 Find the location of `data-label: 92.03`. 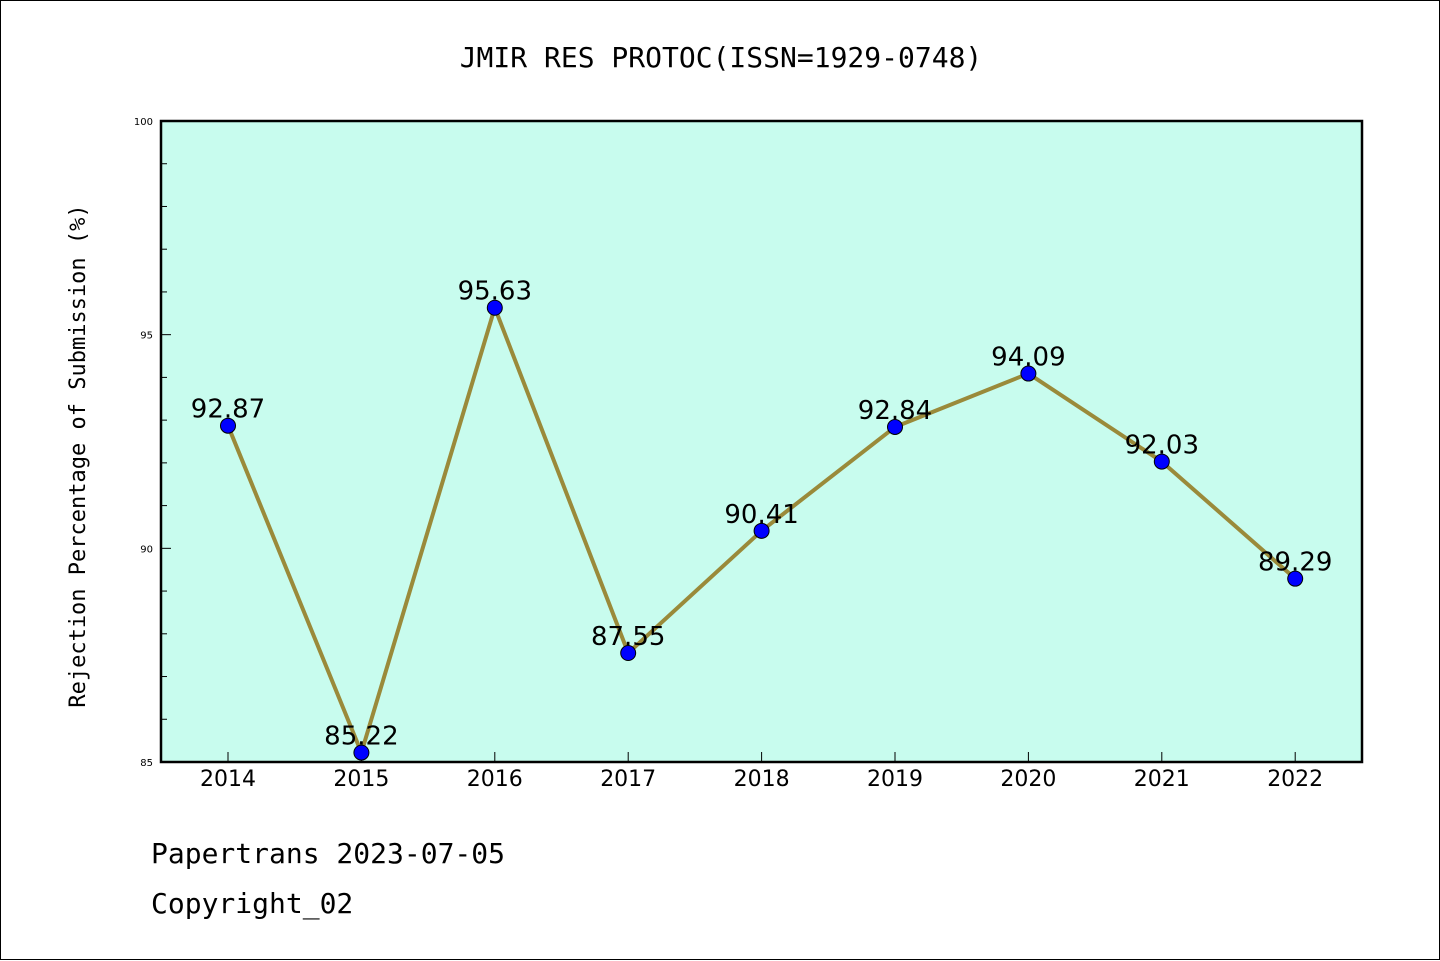

data-label: 92.03 is located at coordinates (1162, 446).